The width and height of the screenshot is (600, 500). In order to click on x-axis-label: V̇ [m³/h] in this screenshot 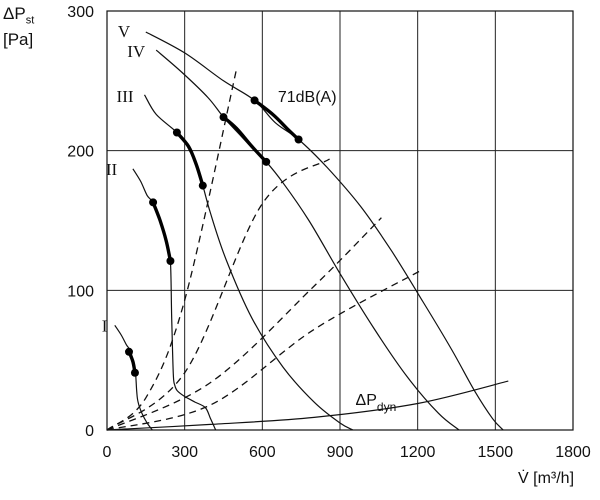, I will do `click(546, 479)`.